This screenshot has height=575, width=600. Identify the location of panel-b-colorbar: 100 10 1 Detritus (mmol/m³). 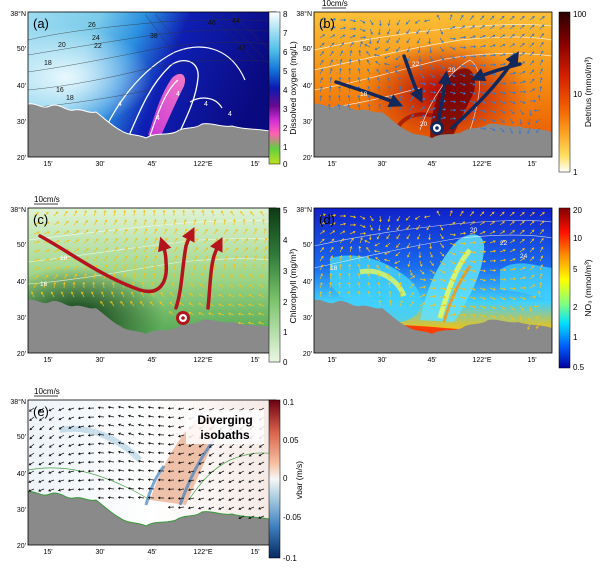
(576, 93).